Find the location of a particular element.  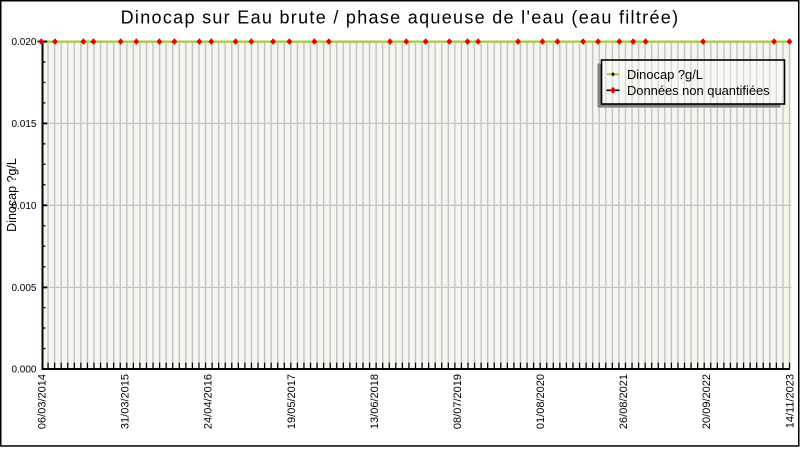

svg-text: 13/06/2018 is located at coordinates (375, 401).